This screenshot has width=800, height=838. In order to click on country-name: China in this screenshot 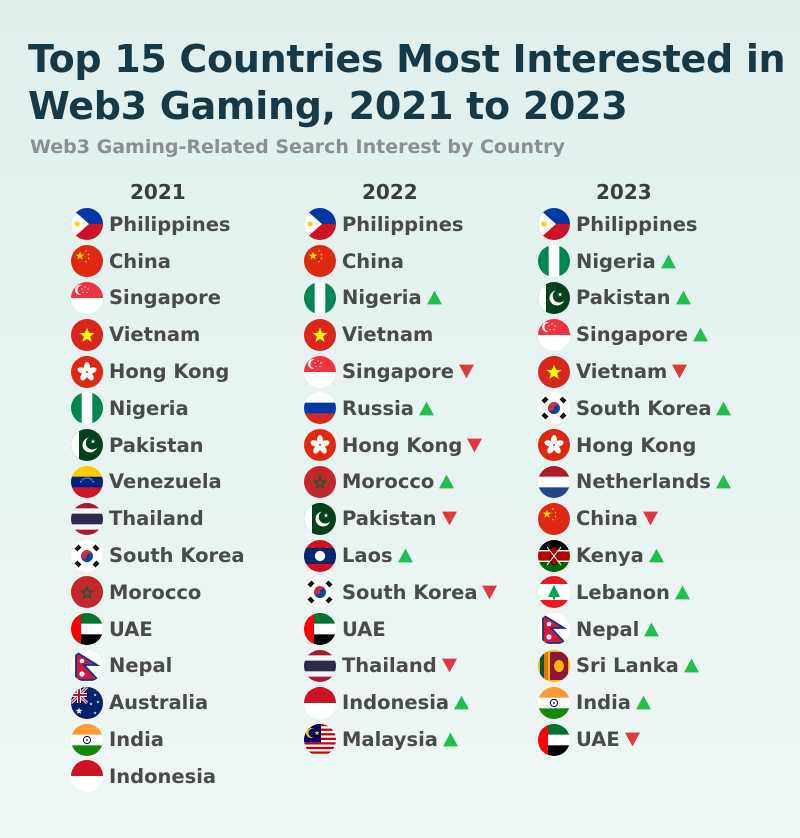, I will do `click(373, 261)`.